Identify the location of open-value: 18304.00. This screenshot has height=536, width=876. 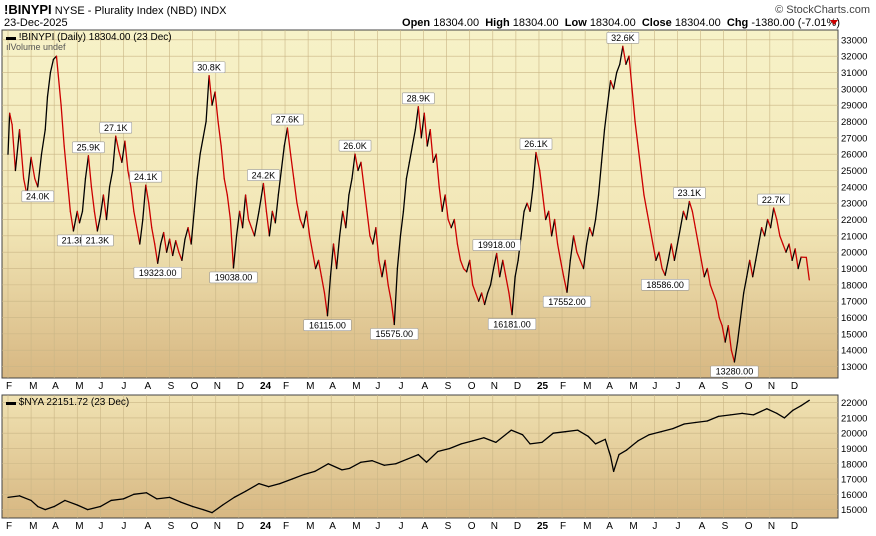
(456, 23).